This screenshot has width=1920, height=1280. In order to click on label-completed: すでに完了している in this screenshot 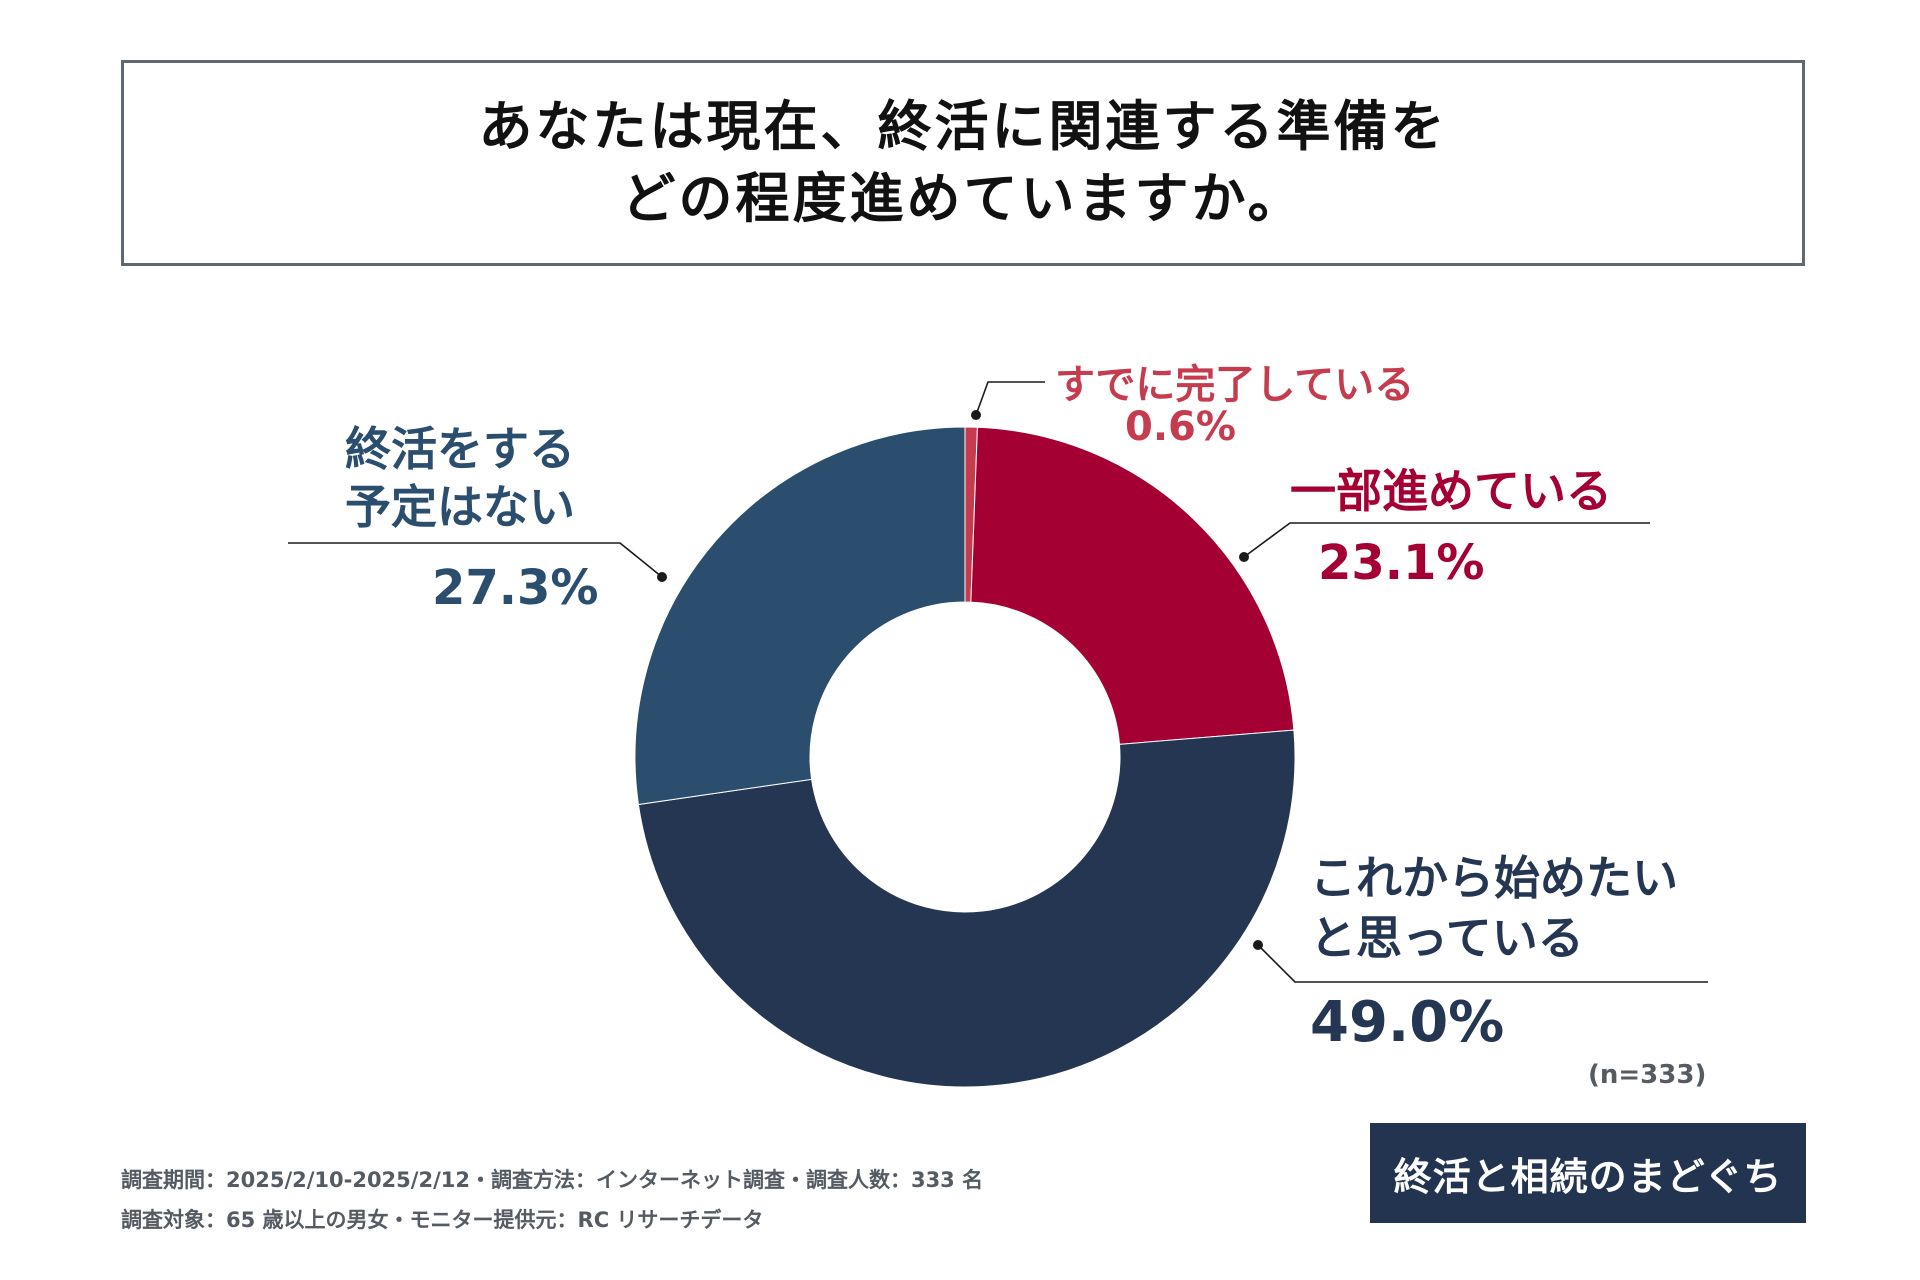, I will do `click(1235, 385)`.